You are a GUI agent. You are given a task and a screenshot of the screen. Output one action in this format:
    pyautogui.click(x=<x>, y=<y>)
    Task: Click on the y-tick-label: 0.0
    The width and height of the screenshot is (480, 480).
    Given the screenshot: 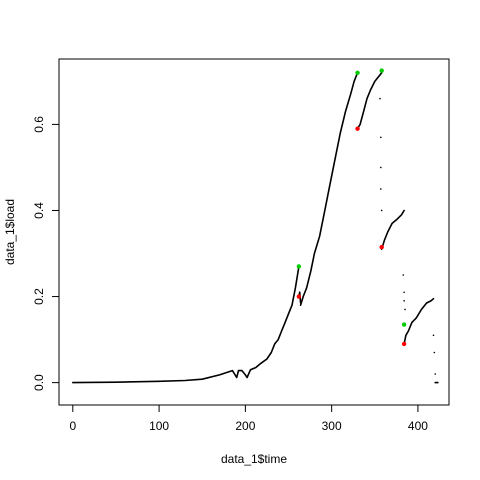 What is the action you would take?
    pyautogui.click(x=39, y=382)
    